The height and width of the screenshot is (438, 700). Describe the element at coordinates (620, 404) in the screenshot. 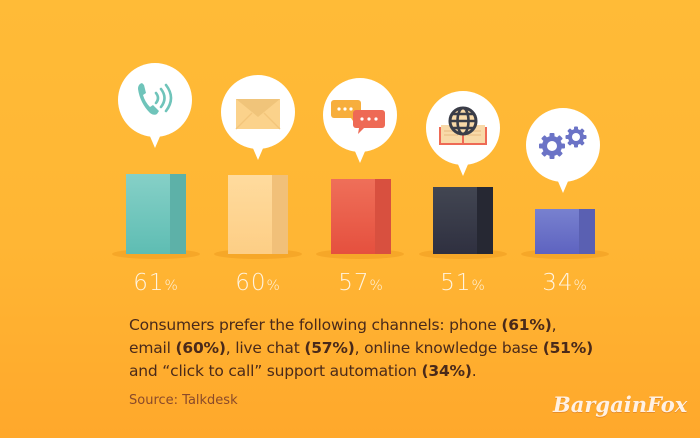

I see `brand-logo: BargainFox` at that location.